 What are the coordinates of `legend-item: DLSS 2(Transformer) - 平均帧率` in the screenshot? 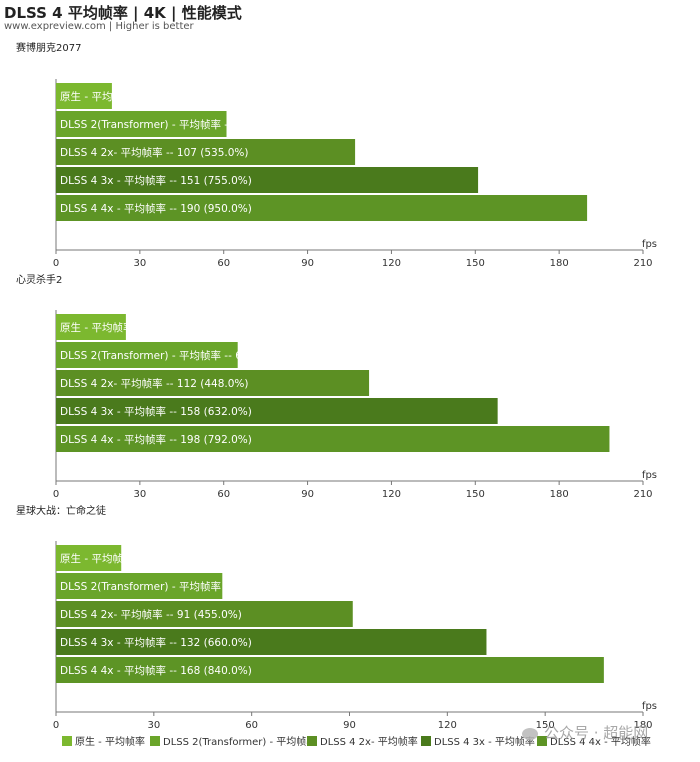 It's located at (239, 741).